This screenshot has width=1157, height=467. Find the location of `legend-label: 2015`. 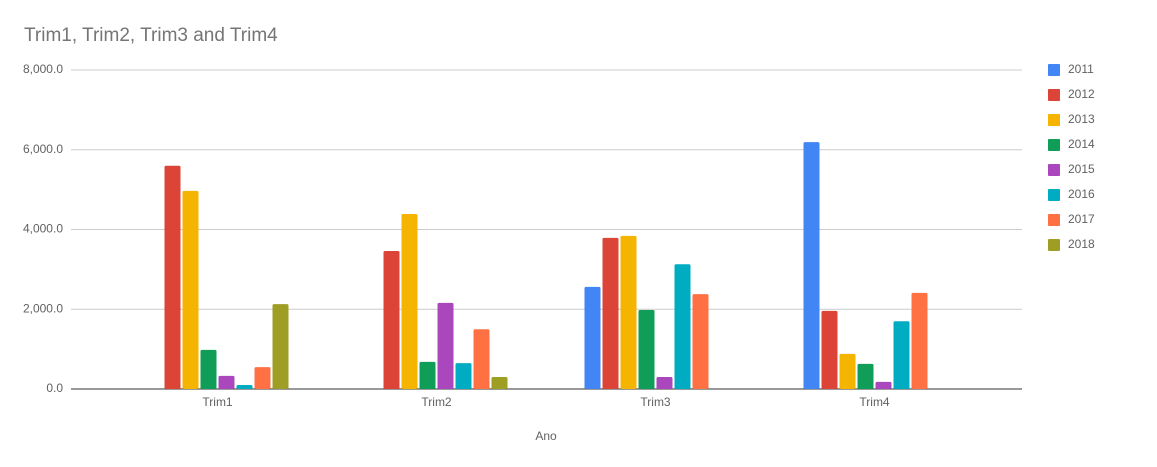

legend-label: 2015 is located at coordinates (1081, 169).